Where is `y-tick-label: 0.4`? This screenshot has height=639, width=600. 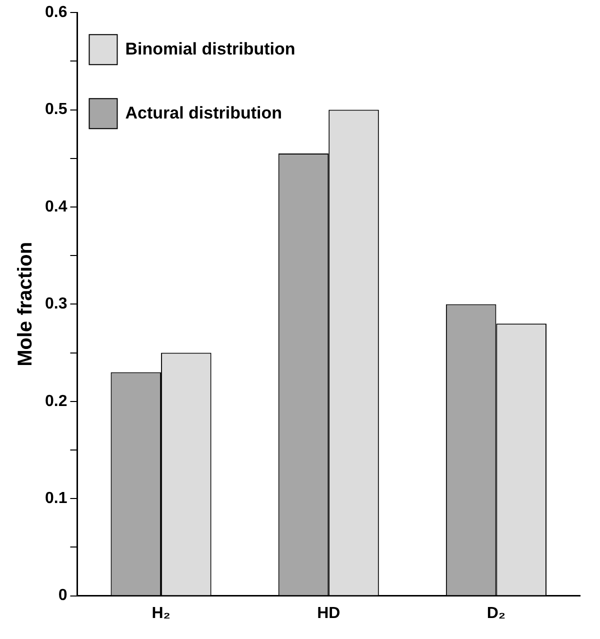
y-tick-label: 0.4 is located at coordinates (56, 207).